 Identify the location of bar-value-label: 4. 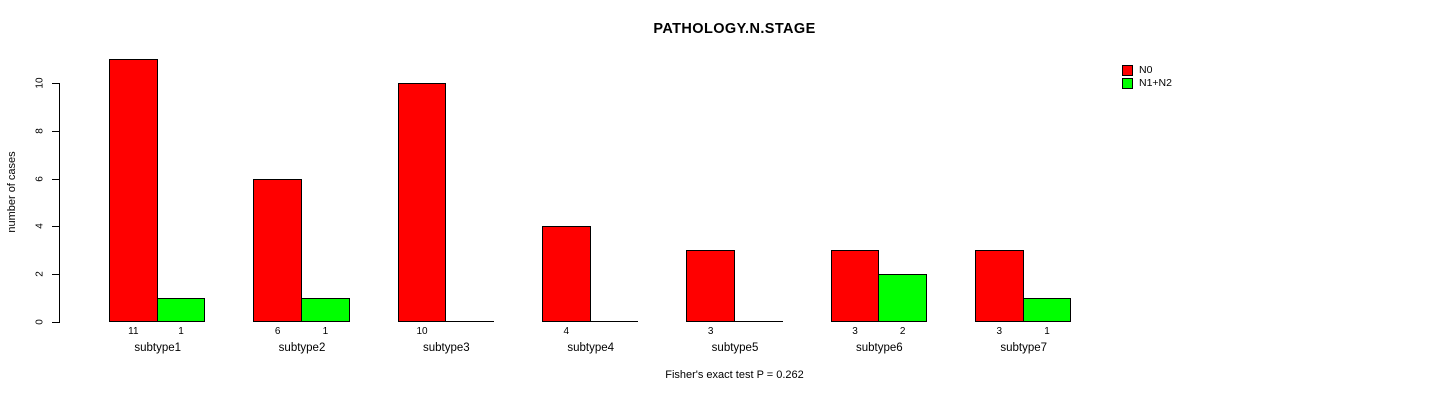
(566, 331).